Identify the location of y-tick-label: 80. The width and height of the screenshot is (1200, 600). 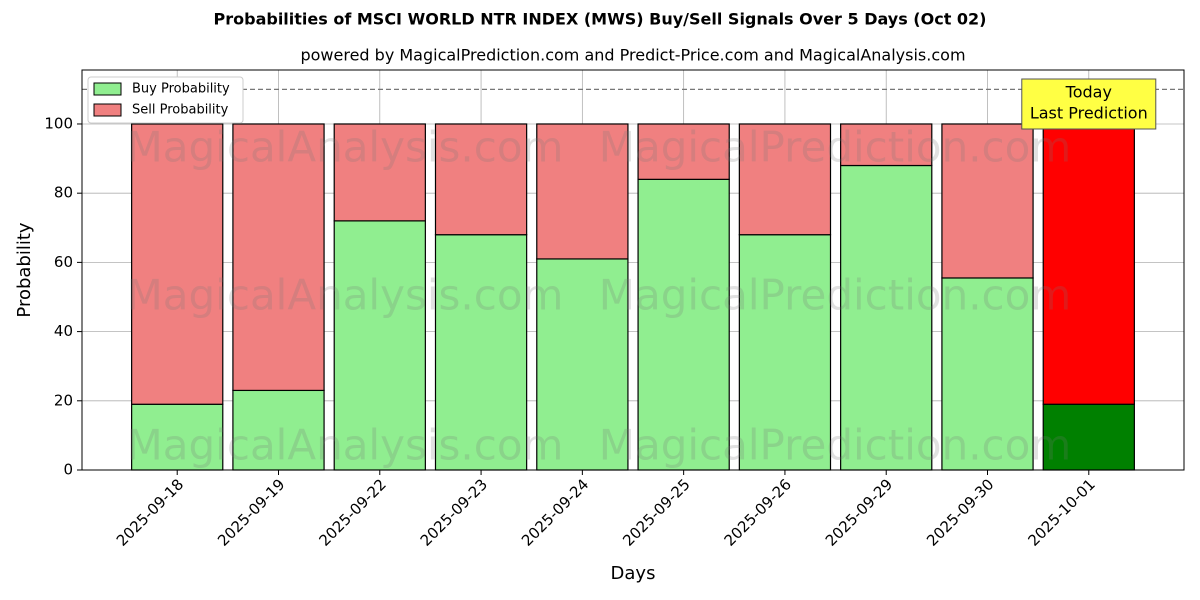
(63, 193).